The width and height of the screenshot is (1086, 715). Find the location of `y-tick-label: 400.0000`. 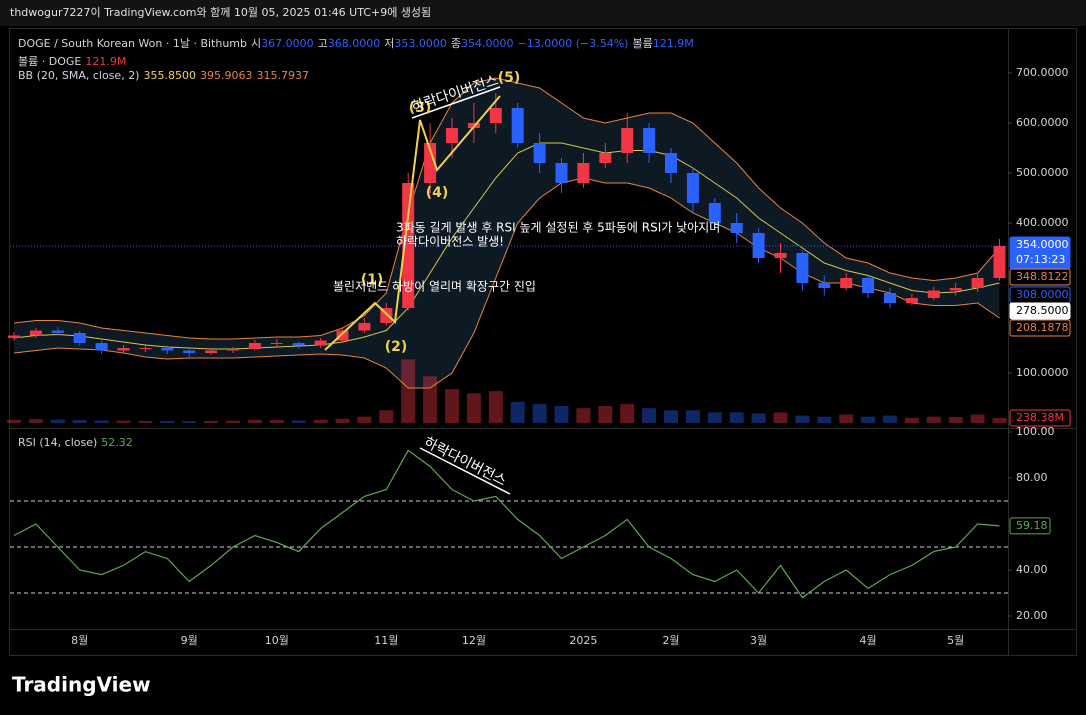

y-tick-label: 400.0000 is located at coordinates (1042, 222).